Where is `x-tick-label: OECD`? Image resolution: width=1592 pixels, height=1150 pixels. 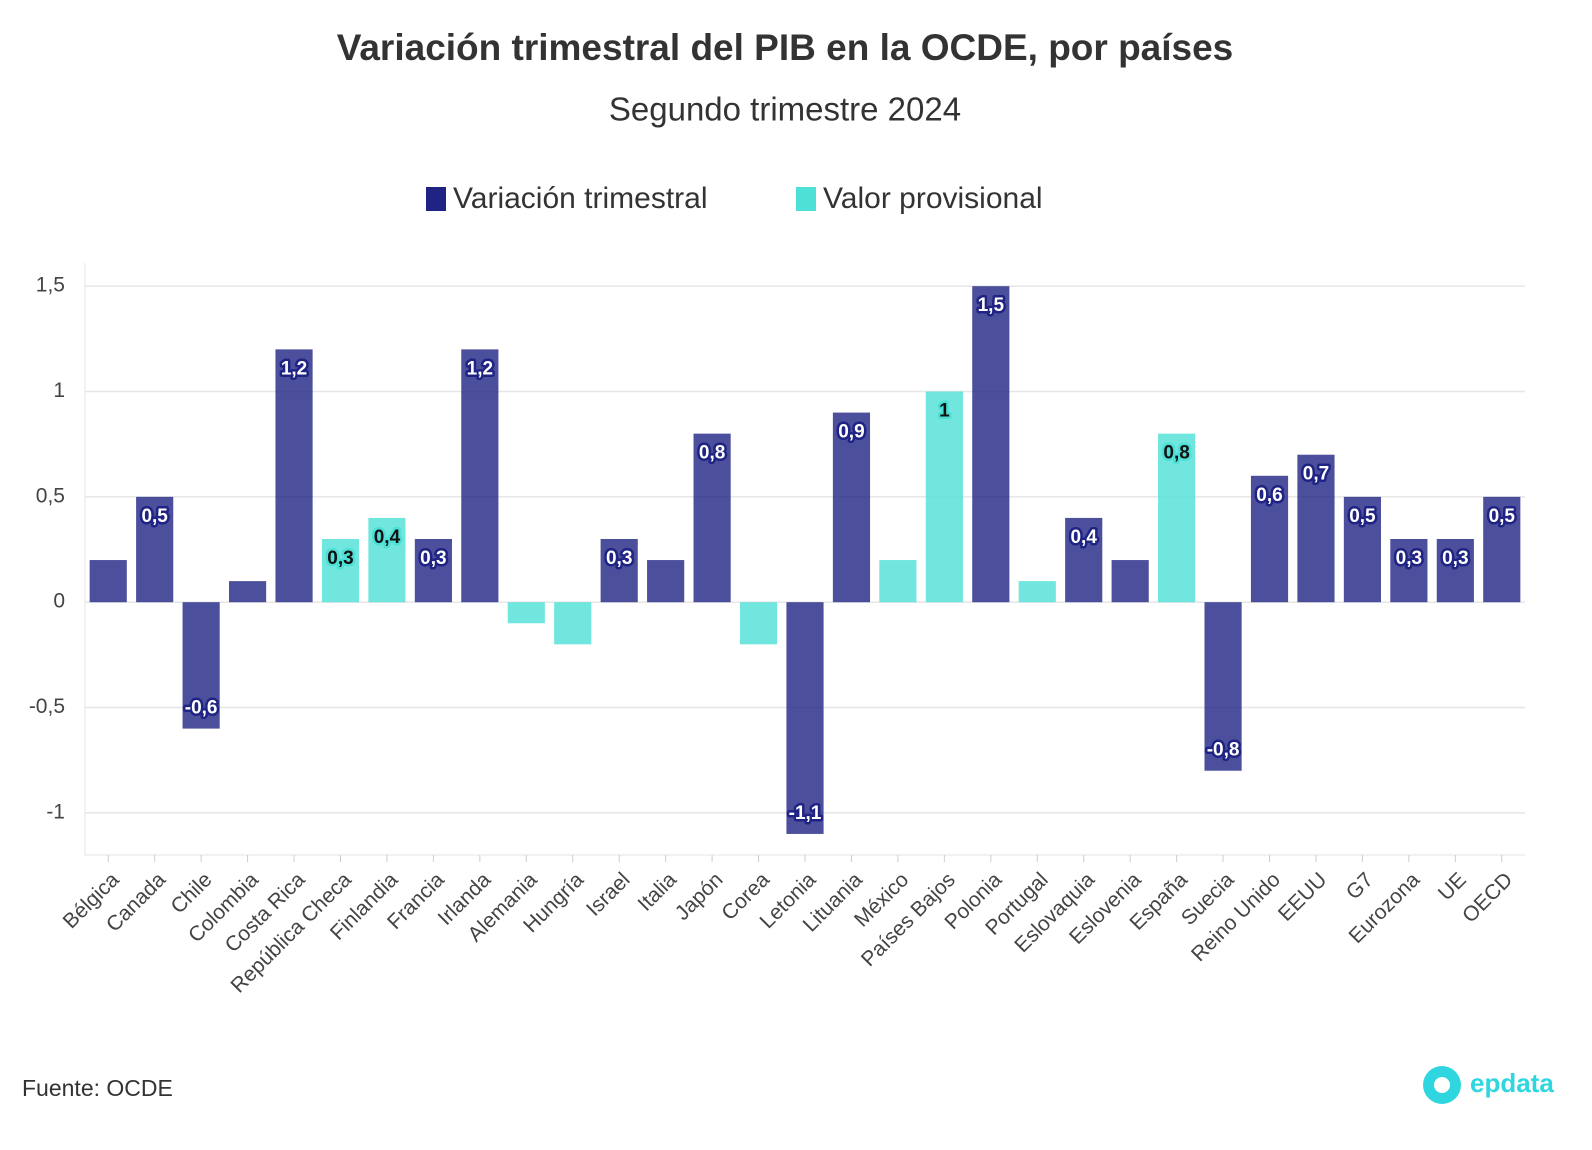
x-tick-label: OECD is located at coordinates (1487, 897).